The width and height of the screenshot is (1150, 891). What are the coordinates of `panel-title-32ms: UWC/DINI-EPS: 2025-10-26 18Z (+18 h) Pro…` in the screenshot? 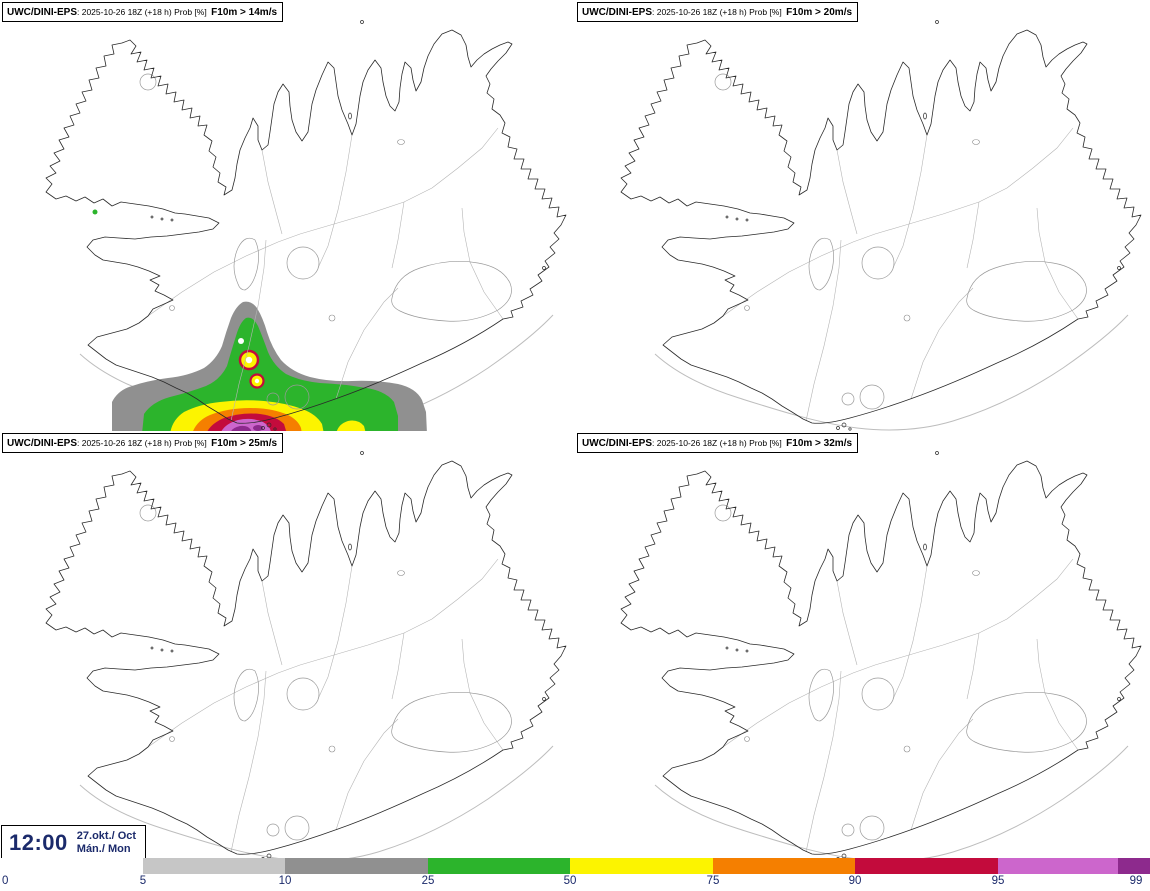 It's located at (718, 443).